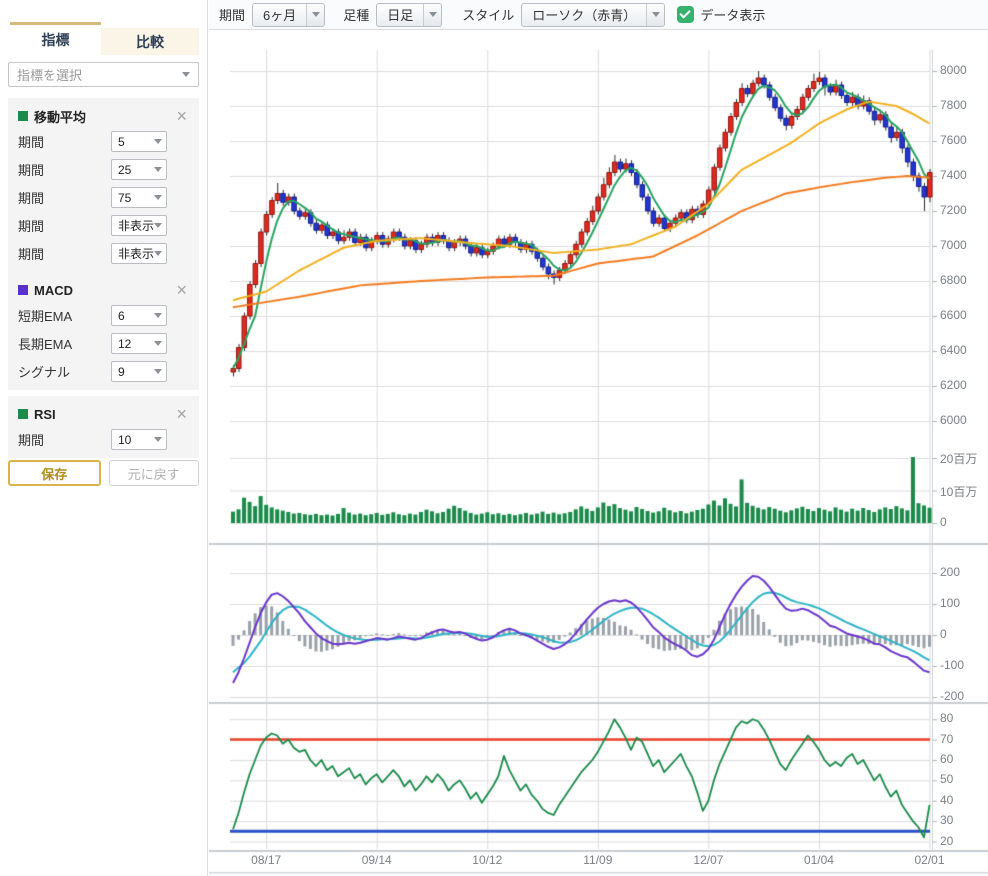 This screenshot has height=876, width=988. I want to click on y-axis-price-label: 6000, so click(953, 420).